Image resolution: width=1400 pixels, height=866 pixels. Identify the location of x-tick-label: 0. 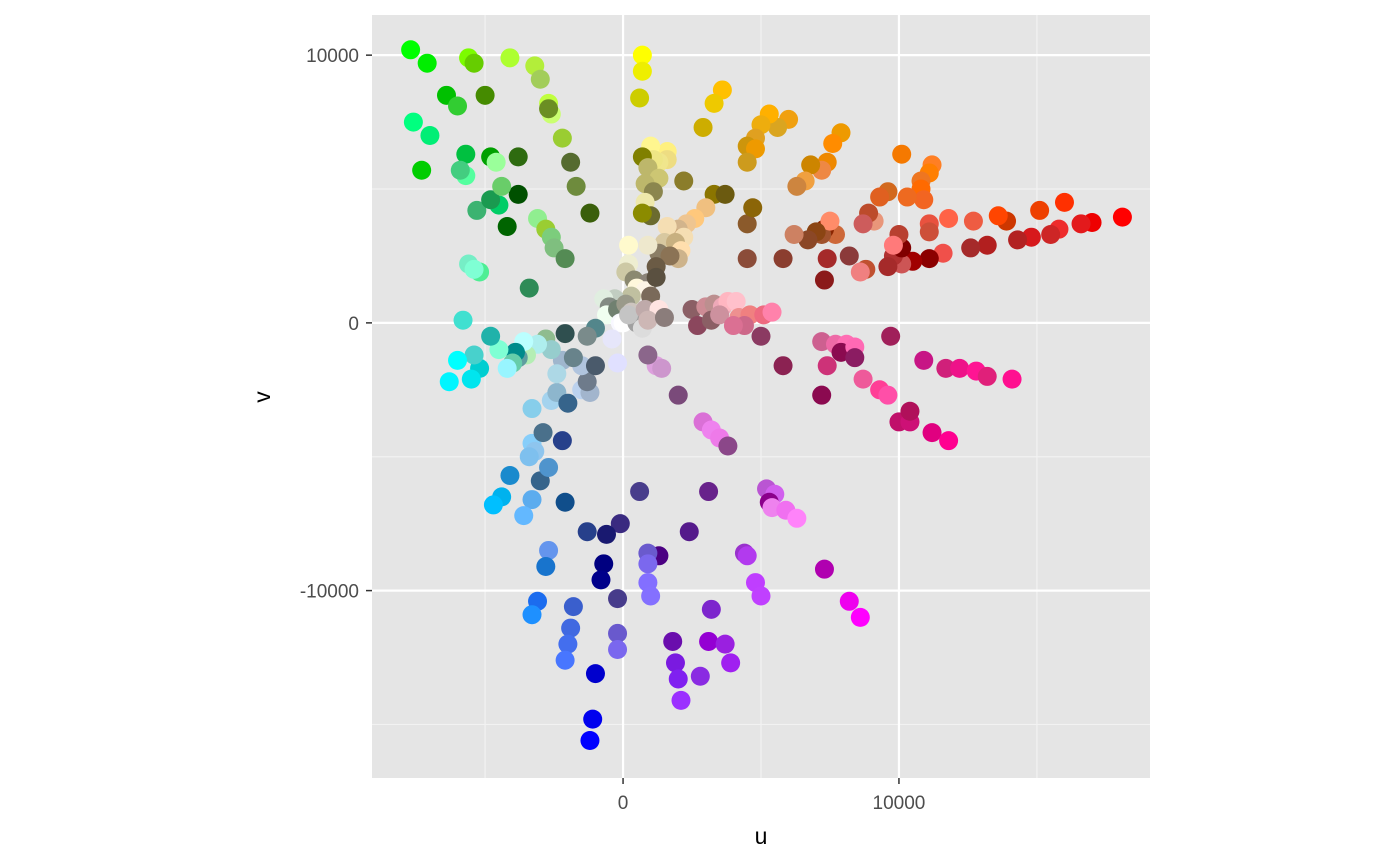
(623, 803).